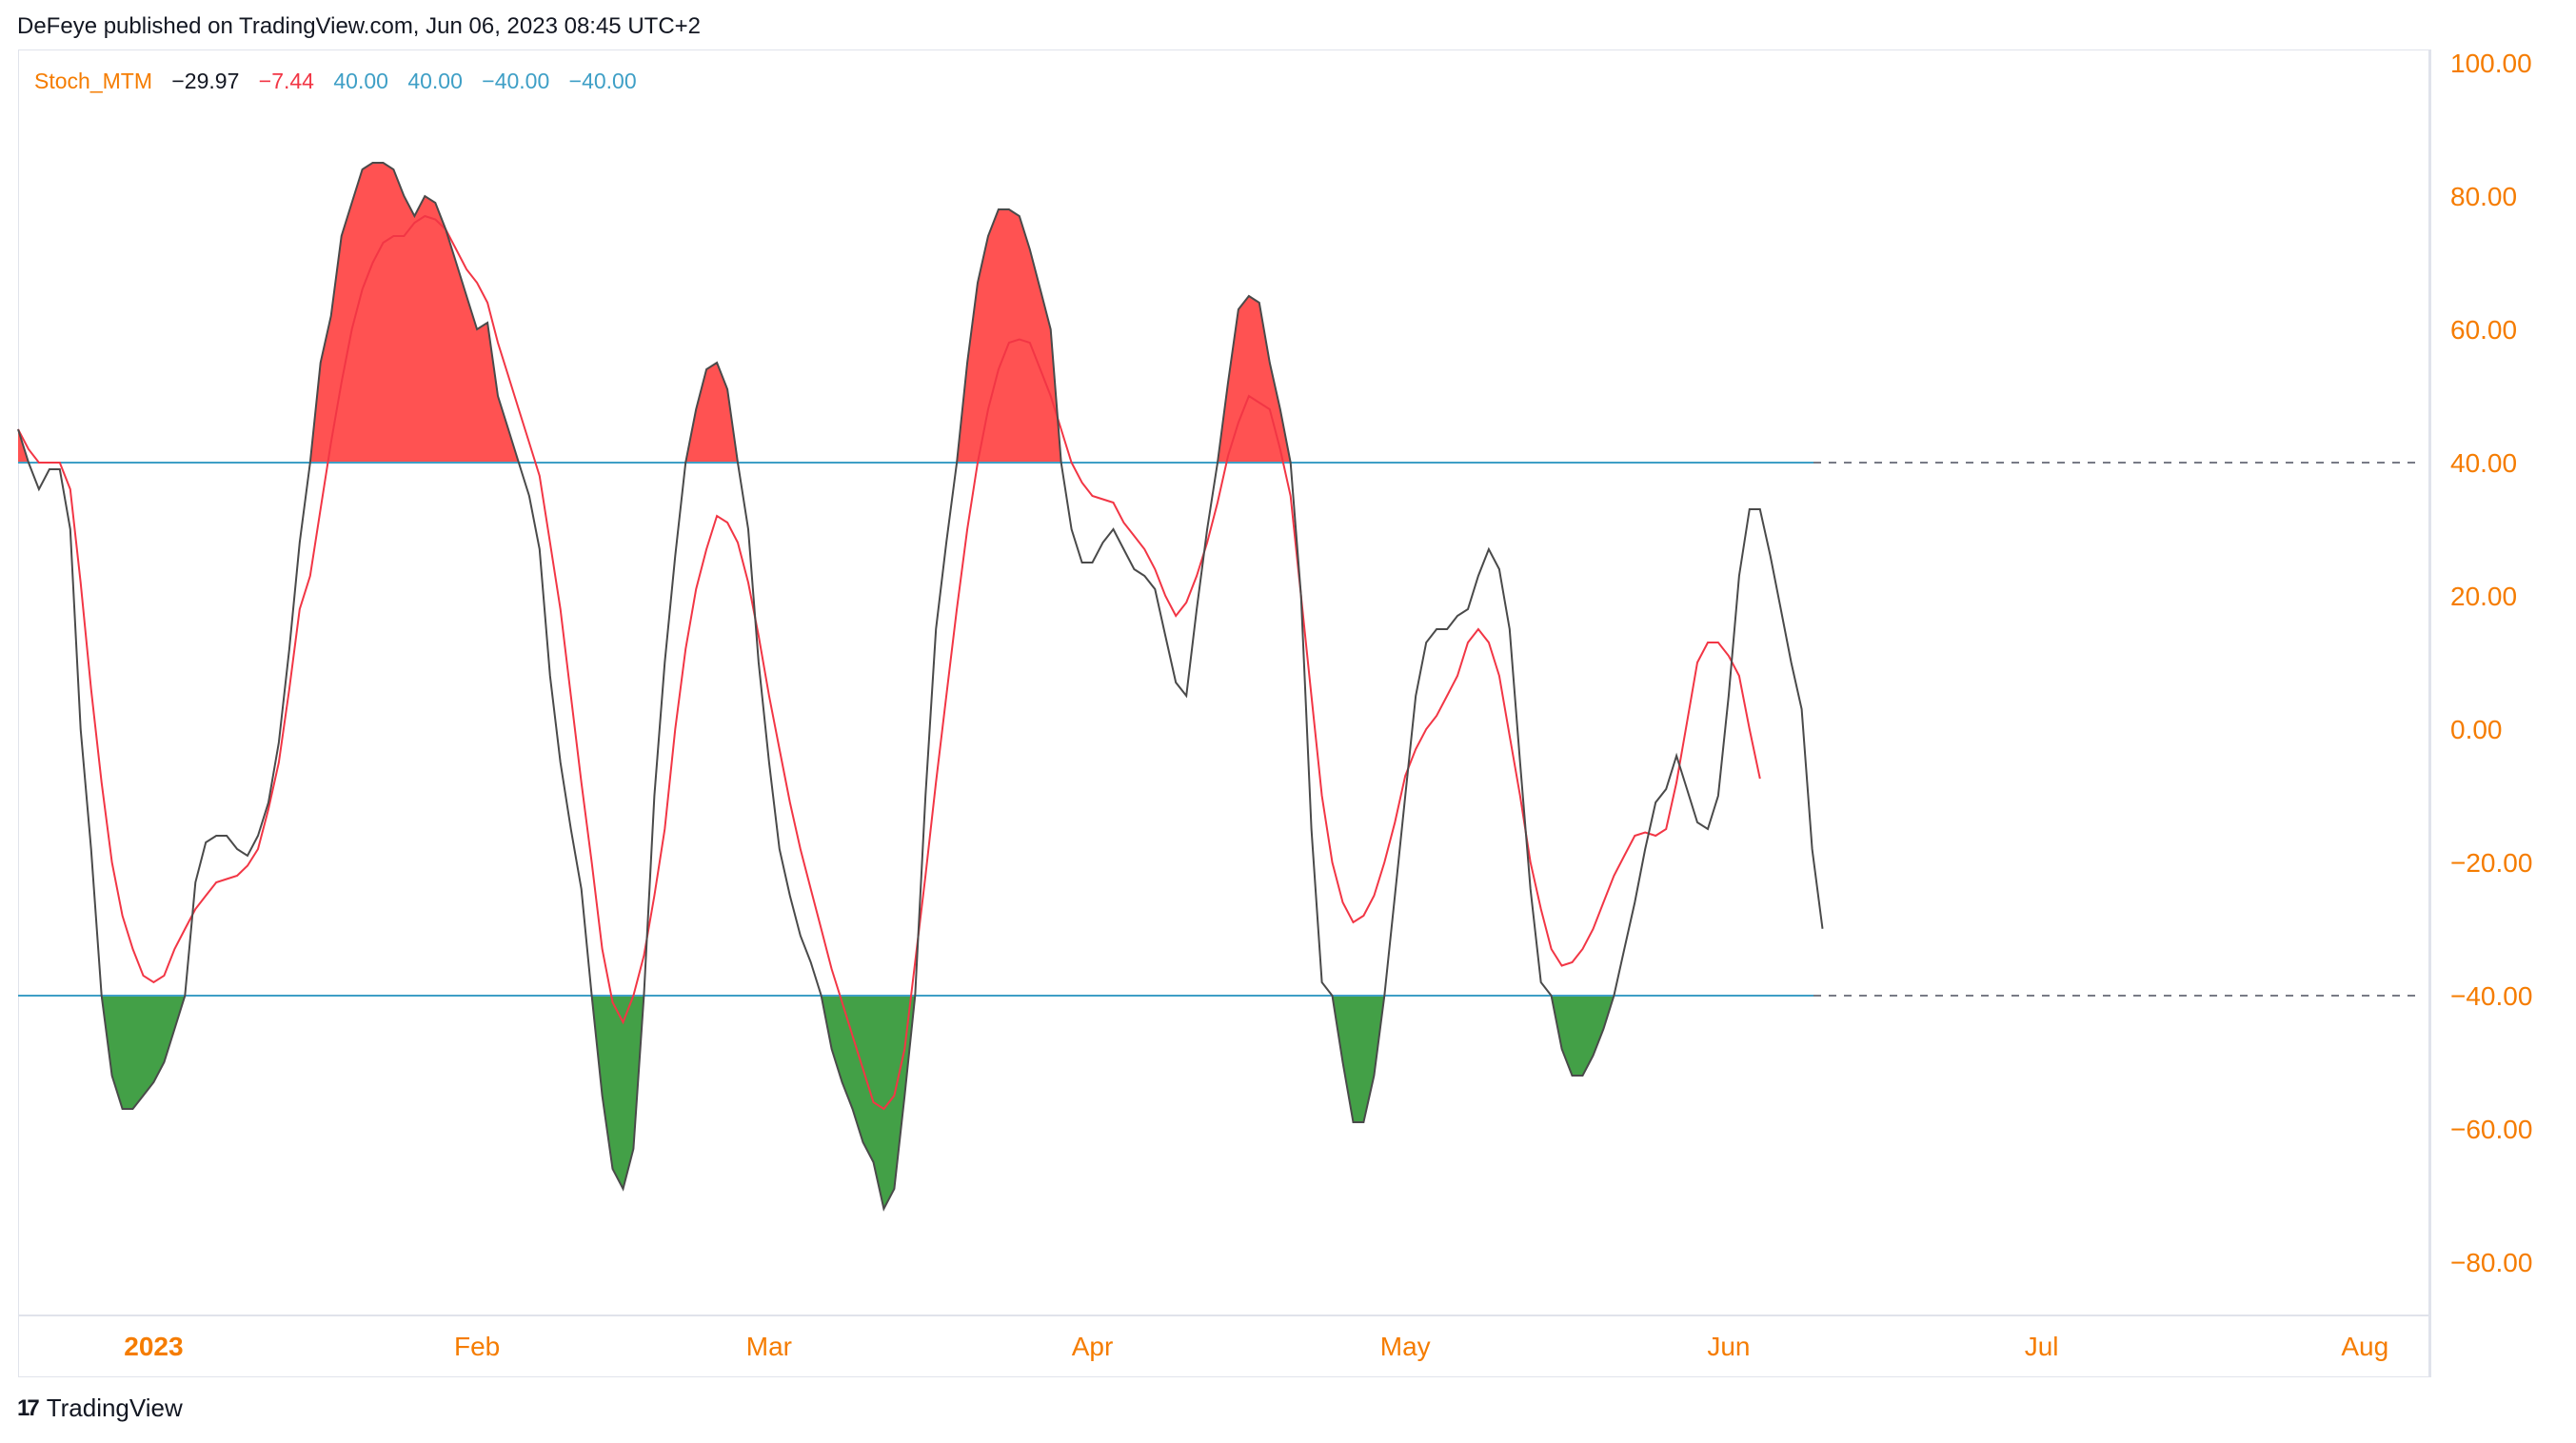 Image resolution: width=2576 pixels, height=1443 pixels. Describe the element at coordinates (477, 1346) in the screenshot. I see `x-tick-label: Feb` at that location.